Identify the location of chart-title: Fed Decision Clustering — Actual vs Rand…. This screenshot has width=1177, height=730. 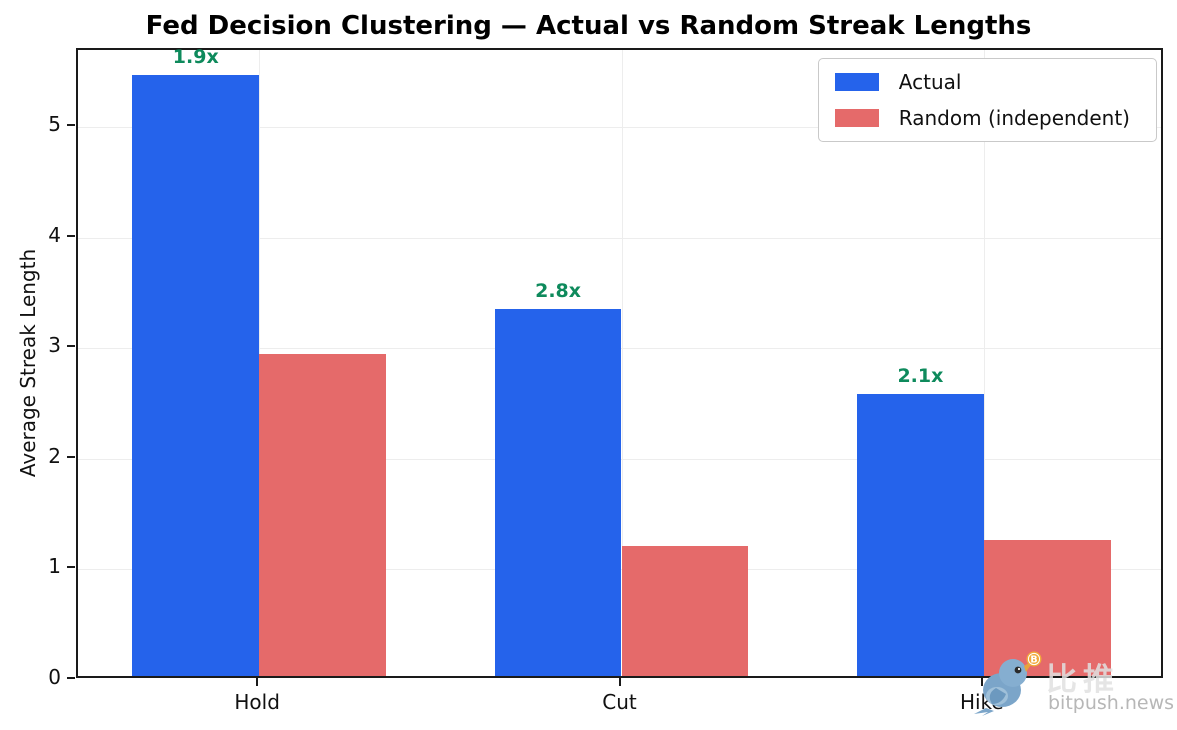
(588, 26).